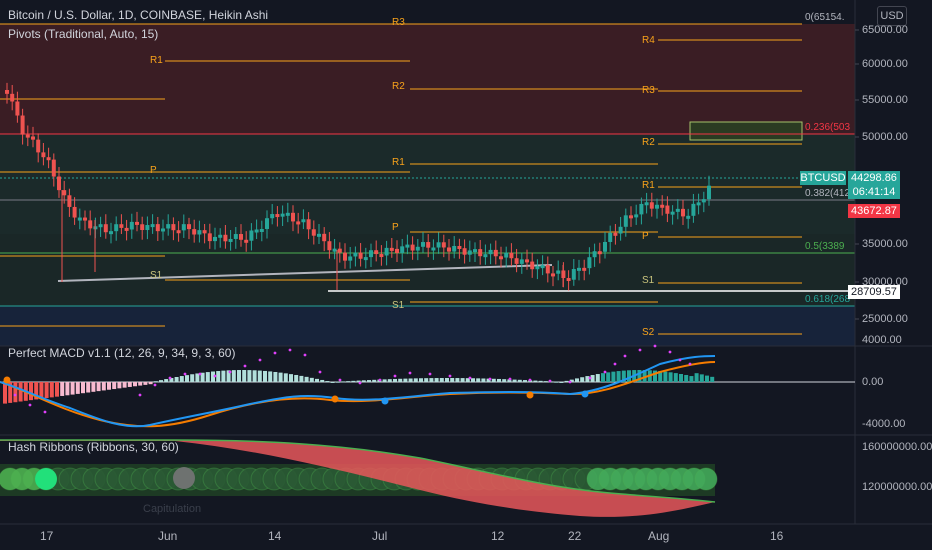 The width and height of the screenshot is (932, 550). What do you see at coordinates (156, 60) in the screenshot?
I see `pivot-label: R1` at bounding box center [156, 60].